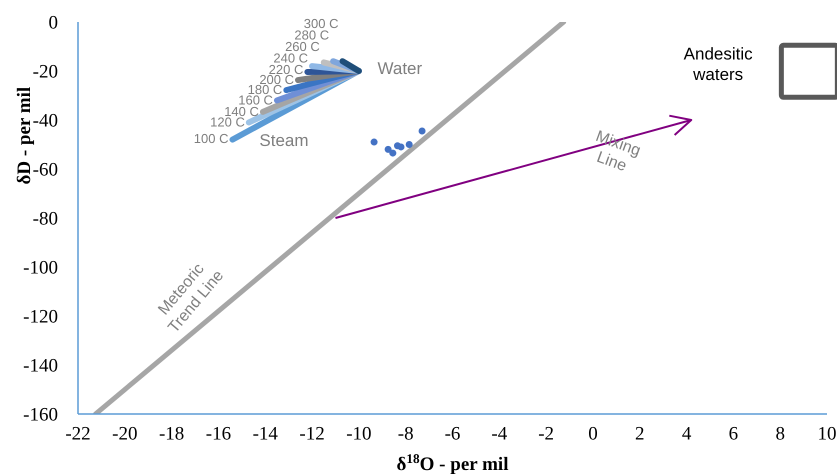 This screenshot has height=474, width=837. Describe the element at coordinates (241, 111) in the screenshot. I see `annotation: 140 C` at that location.